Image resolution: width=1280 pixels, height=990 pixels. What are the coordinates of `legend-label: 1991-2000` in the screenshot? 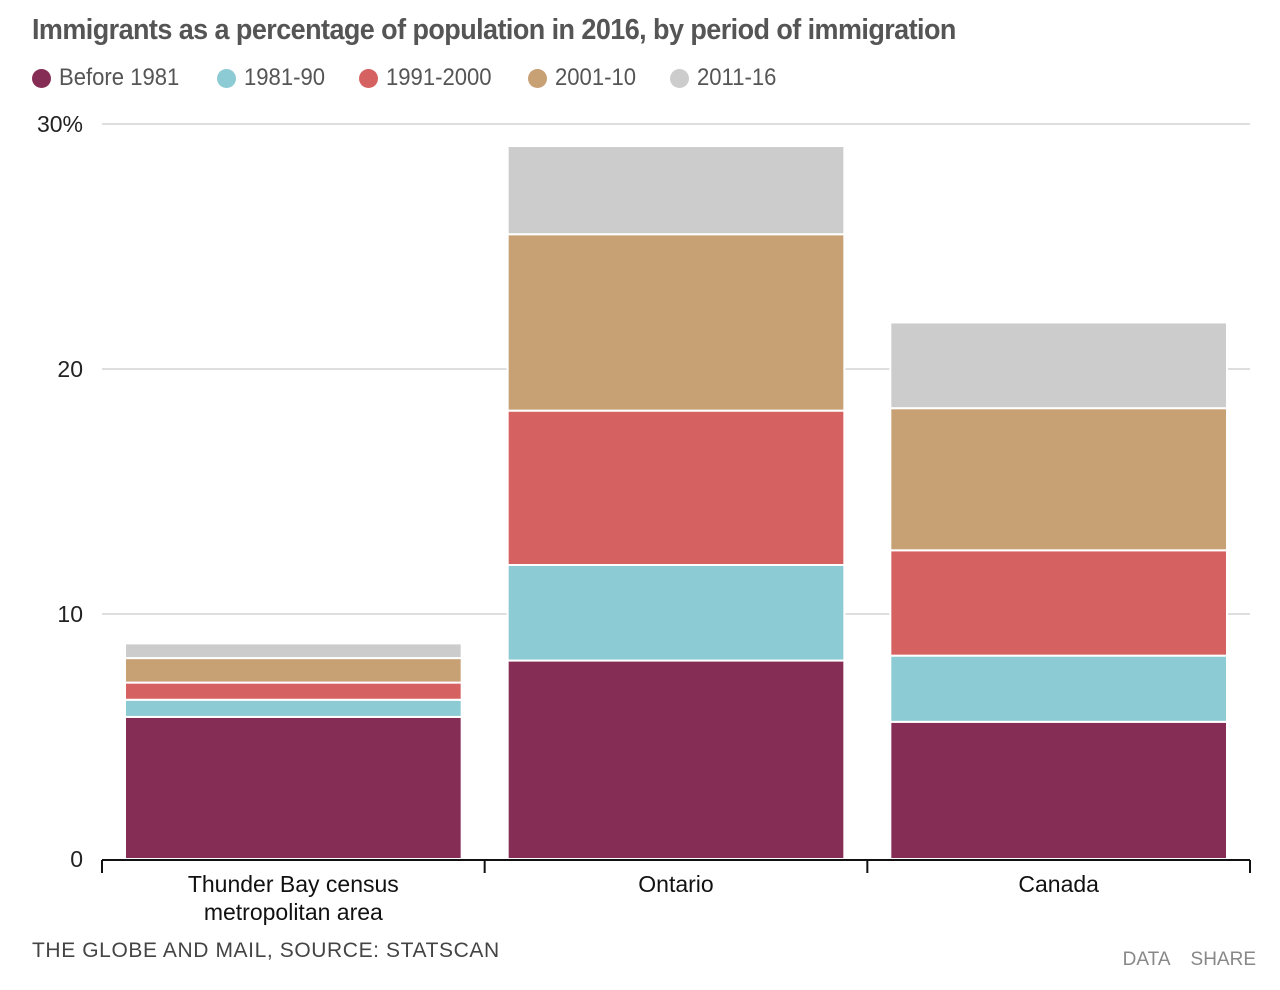 It's located at (438, 77).